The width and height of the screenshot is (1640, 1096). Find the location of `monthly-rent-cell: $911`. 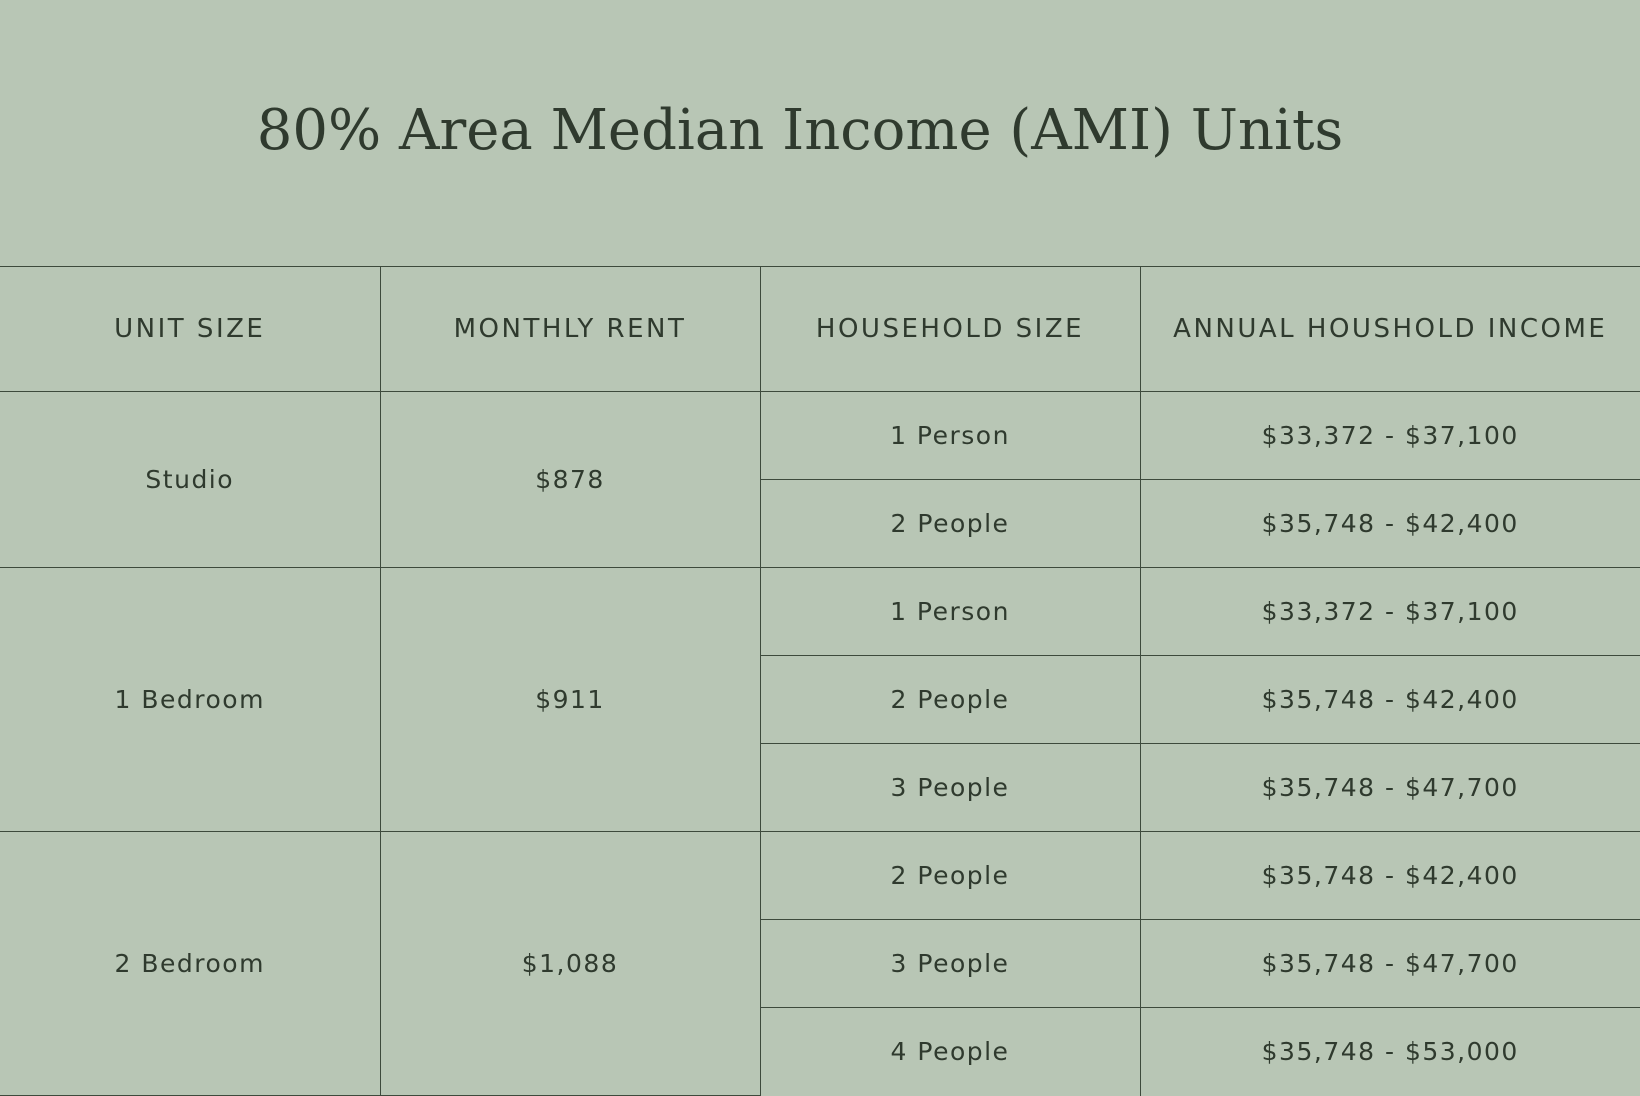

monthly-rent-cell: $911 is located at coordinates (570, 699).